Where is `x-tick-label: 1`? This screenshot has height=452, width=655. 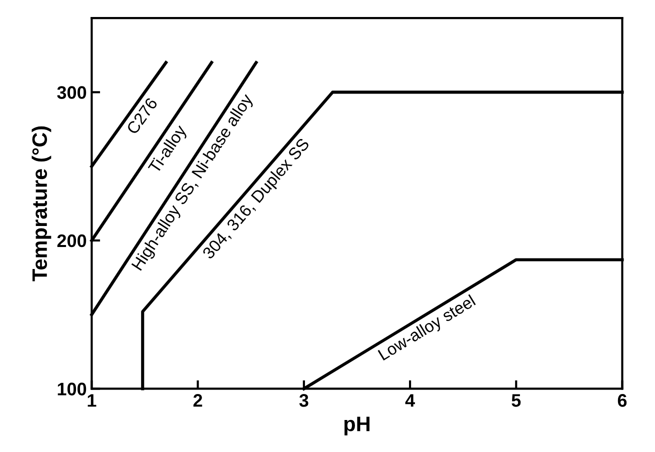 x-tick-label: 1 is located at coordinates (92, 400).